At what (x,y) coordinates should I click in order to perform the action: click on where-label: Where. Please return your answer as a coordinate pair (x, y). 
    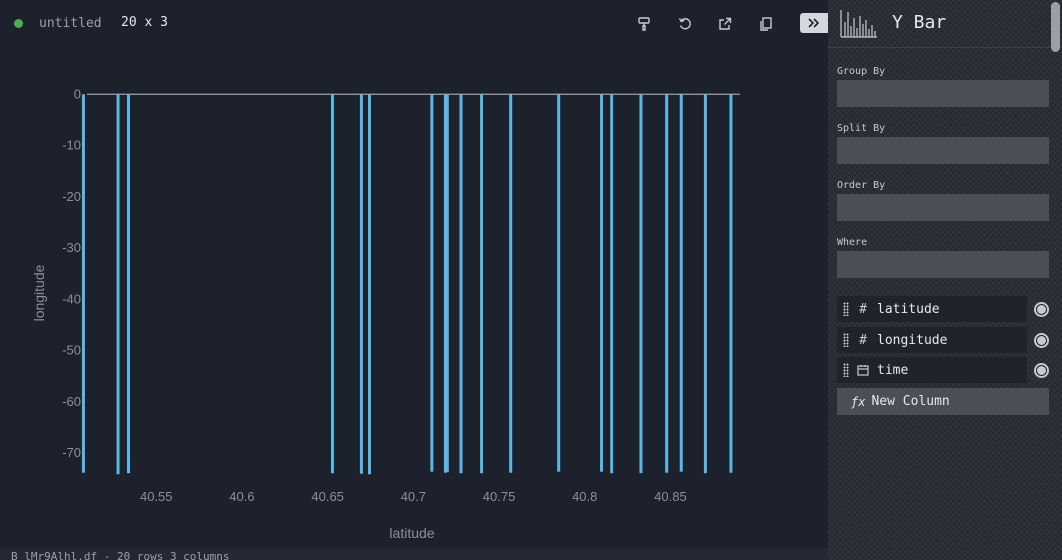
    Looking at the image, I should click on (852, 242).